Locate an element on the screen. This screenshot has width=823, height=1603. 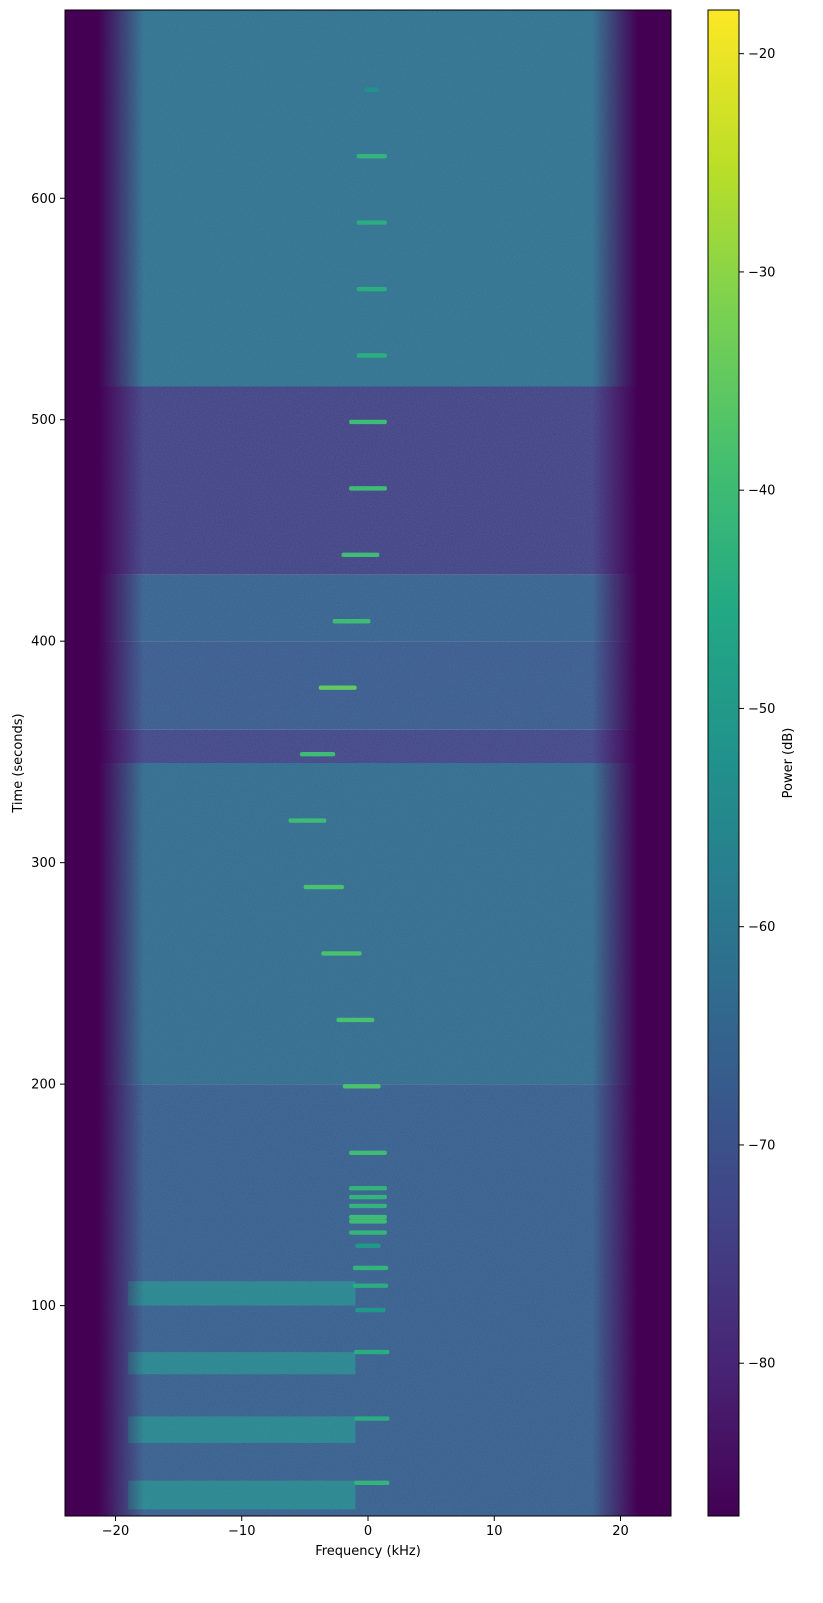
y-tick-label: 200 is located at coordinates (43, 1085).